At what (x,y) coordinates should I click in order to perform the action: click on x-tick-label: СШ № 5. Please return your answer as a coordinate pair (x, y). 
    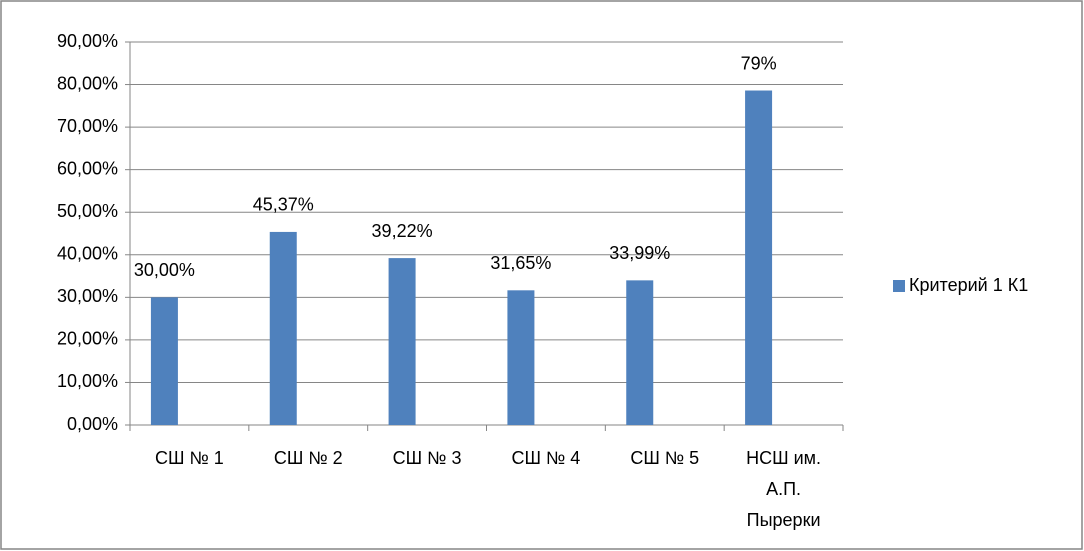
    Looking at the image, I should click on (665, 458).